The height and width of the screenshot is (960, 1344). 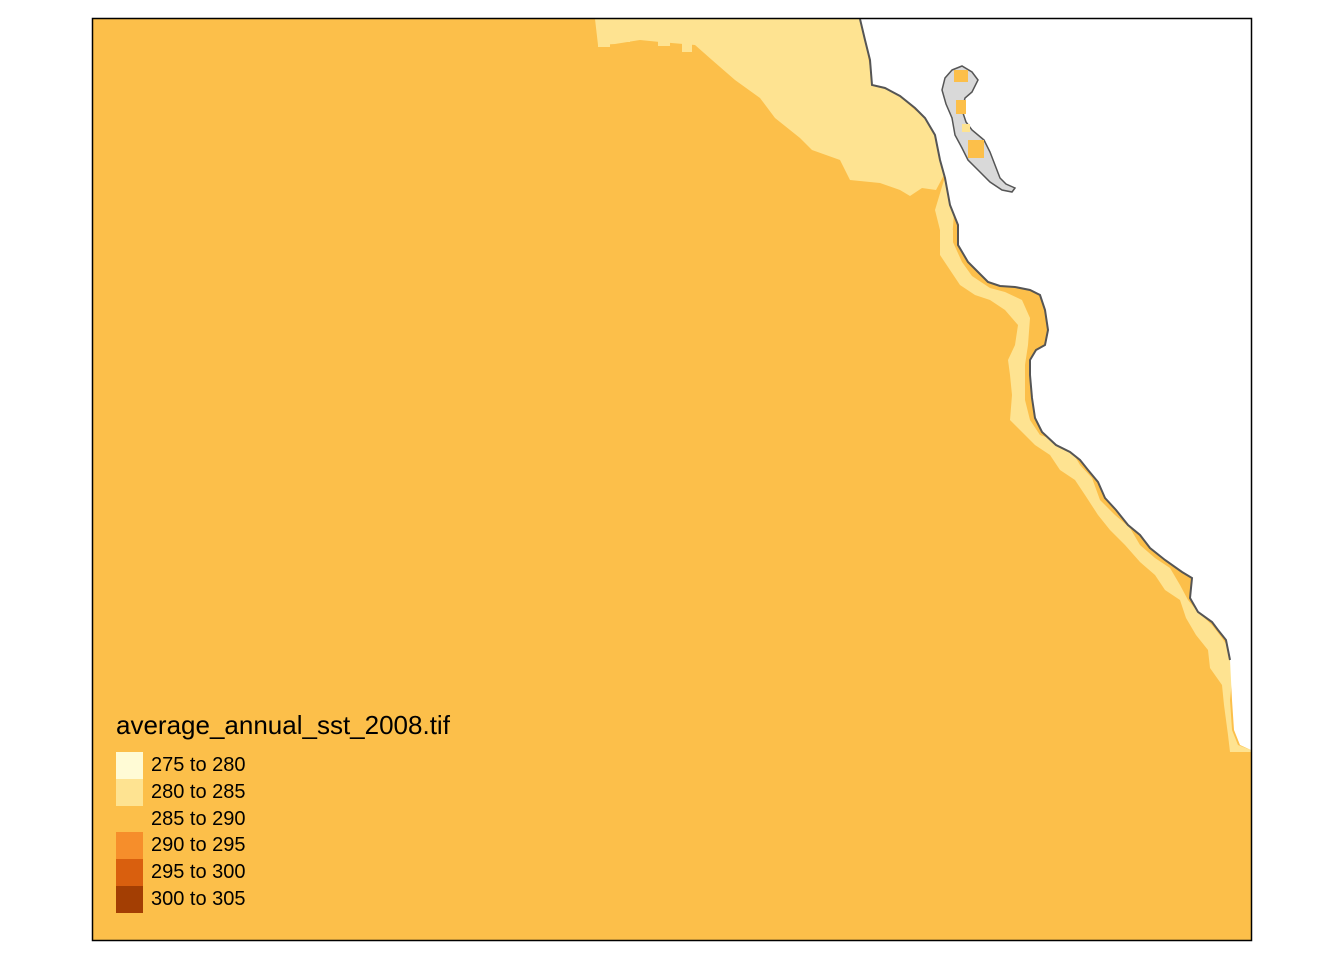 What do you see at coordinates (198, 765) in the screenshot?
I see `legend-label: 275 to 280` at bounding box center [198, 765].